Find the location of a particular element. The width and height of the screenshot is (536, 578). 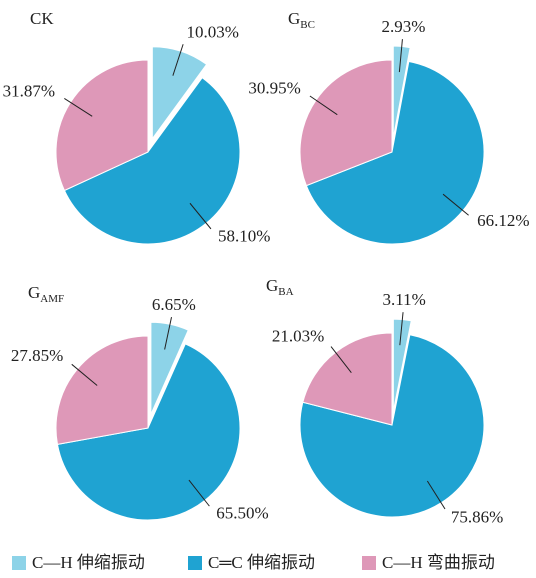

pie-title-sub: AMF is located at coordinates (52, 299).